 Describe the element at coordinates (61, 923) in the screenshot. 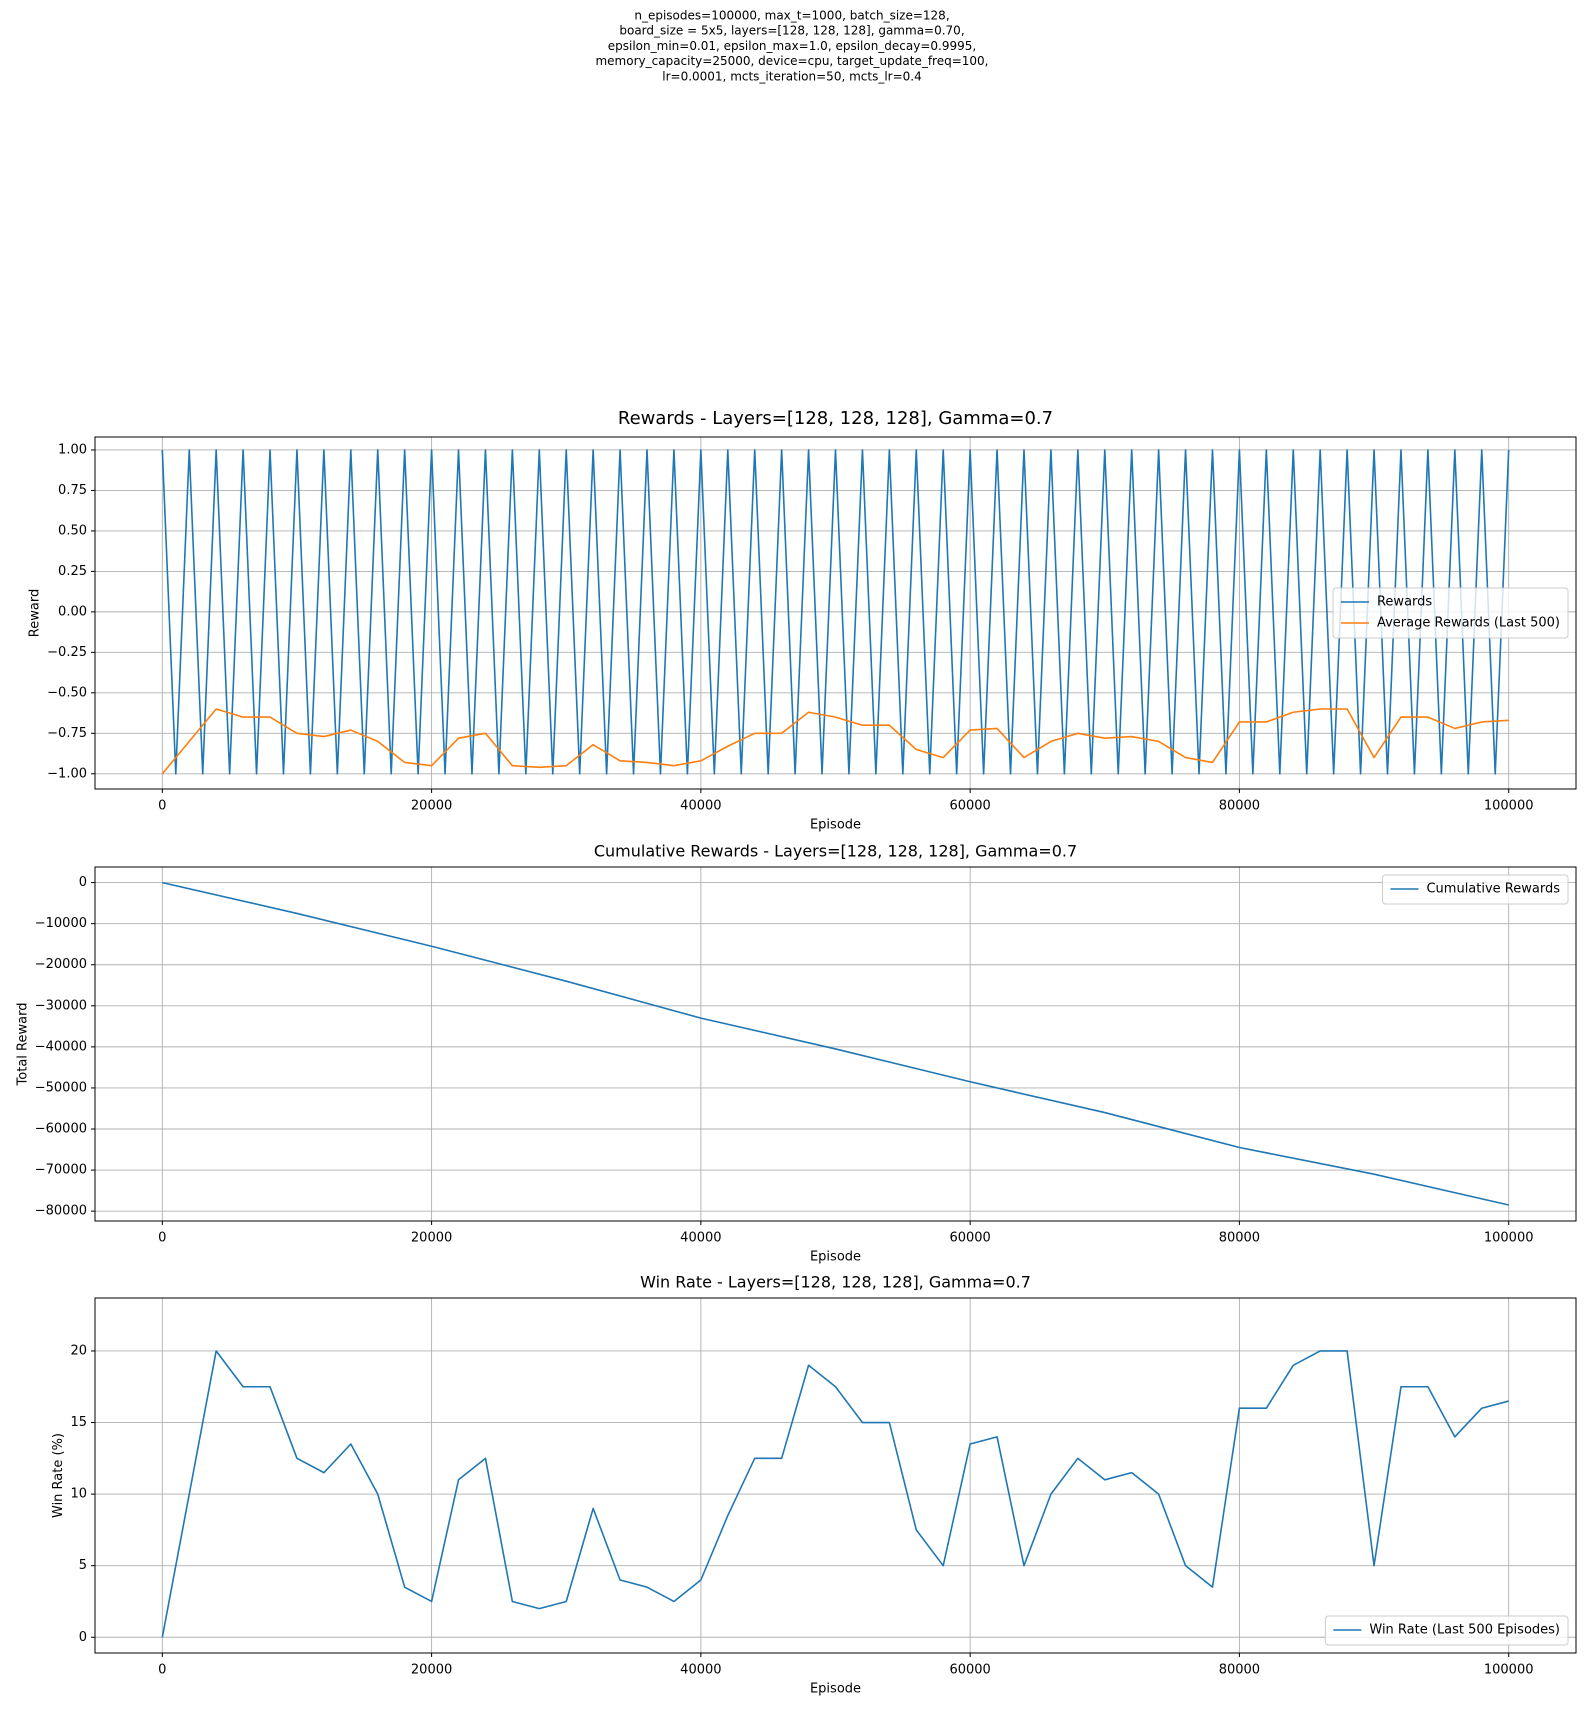

I see `y-tick-label: −10000` at that location.